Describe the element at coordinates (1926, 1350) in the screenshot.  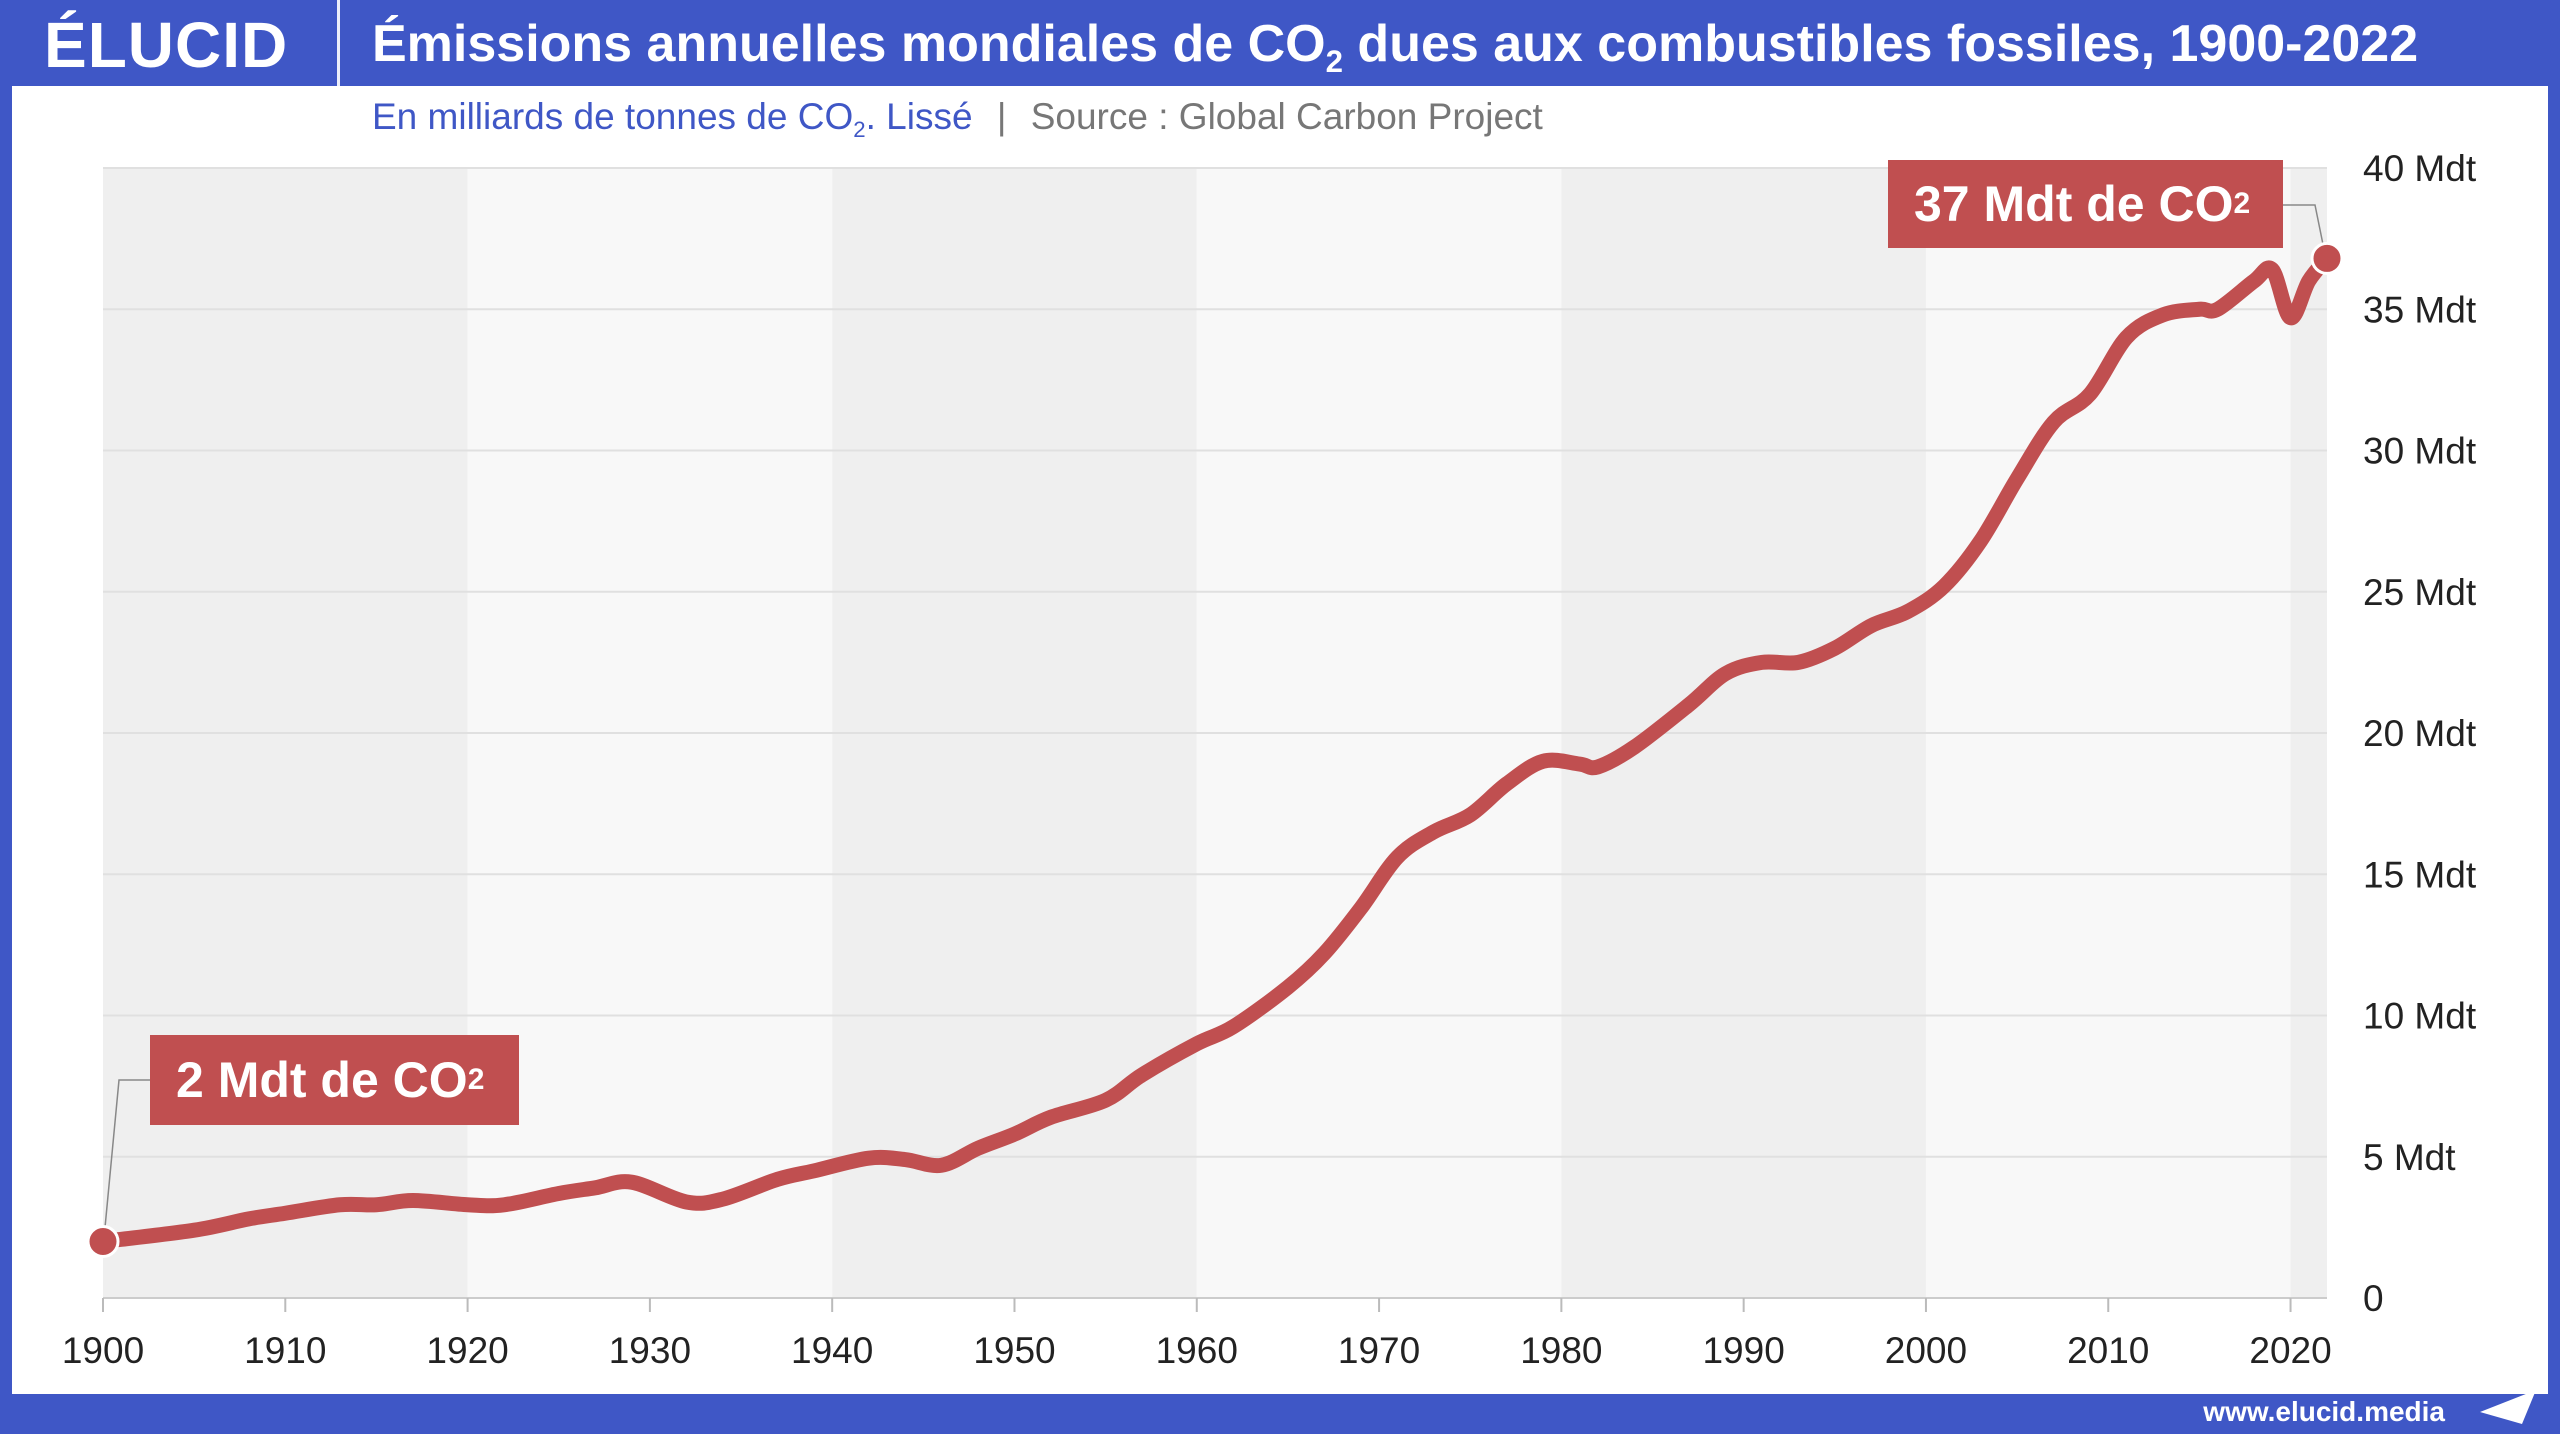
I see `x-tick-label: 2000` at that location.